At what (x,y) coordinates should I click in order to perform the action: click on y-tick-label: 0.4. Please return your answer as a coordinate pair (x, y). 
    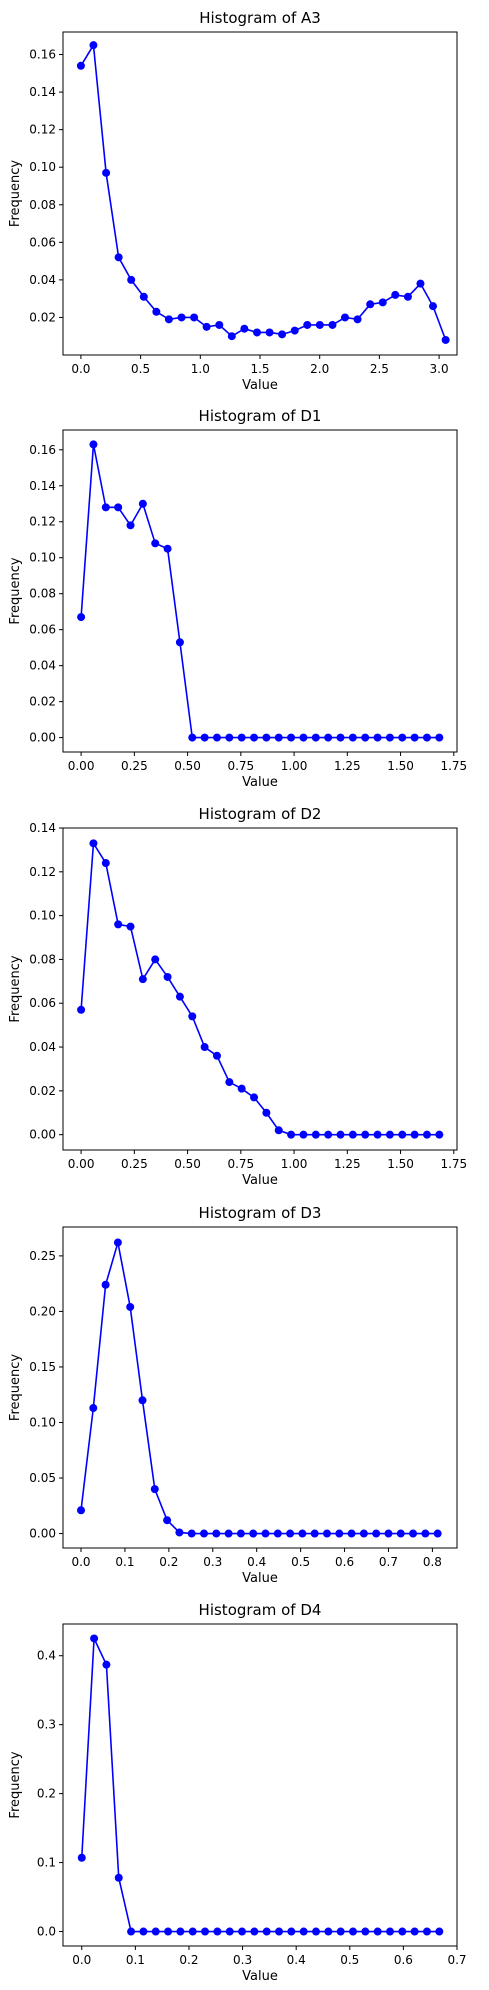
    Looking at the image, I should click on (46, 1656).